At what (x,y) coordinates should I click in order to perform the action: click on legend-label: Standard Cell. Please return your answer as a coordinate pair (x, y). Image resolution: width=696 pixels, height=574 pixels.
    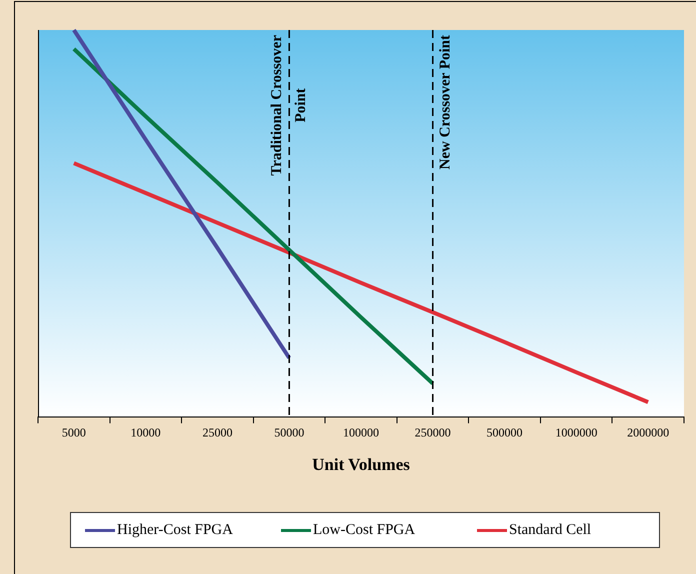
    Looking at the image, I should click on (550, 530).